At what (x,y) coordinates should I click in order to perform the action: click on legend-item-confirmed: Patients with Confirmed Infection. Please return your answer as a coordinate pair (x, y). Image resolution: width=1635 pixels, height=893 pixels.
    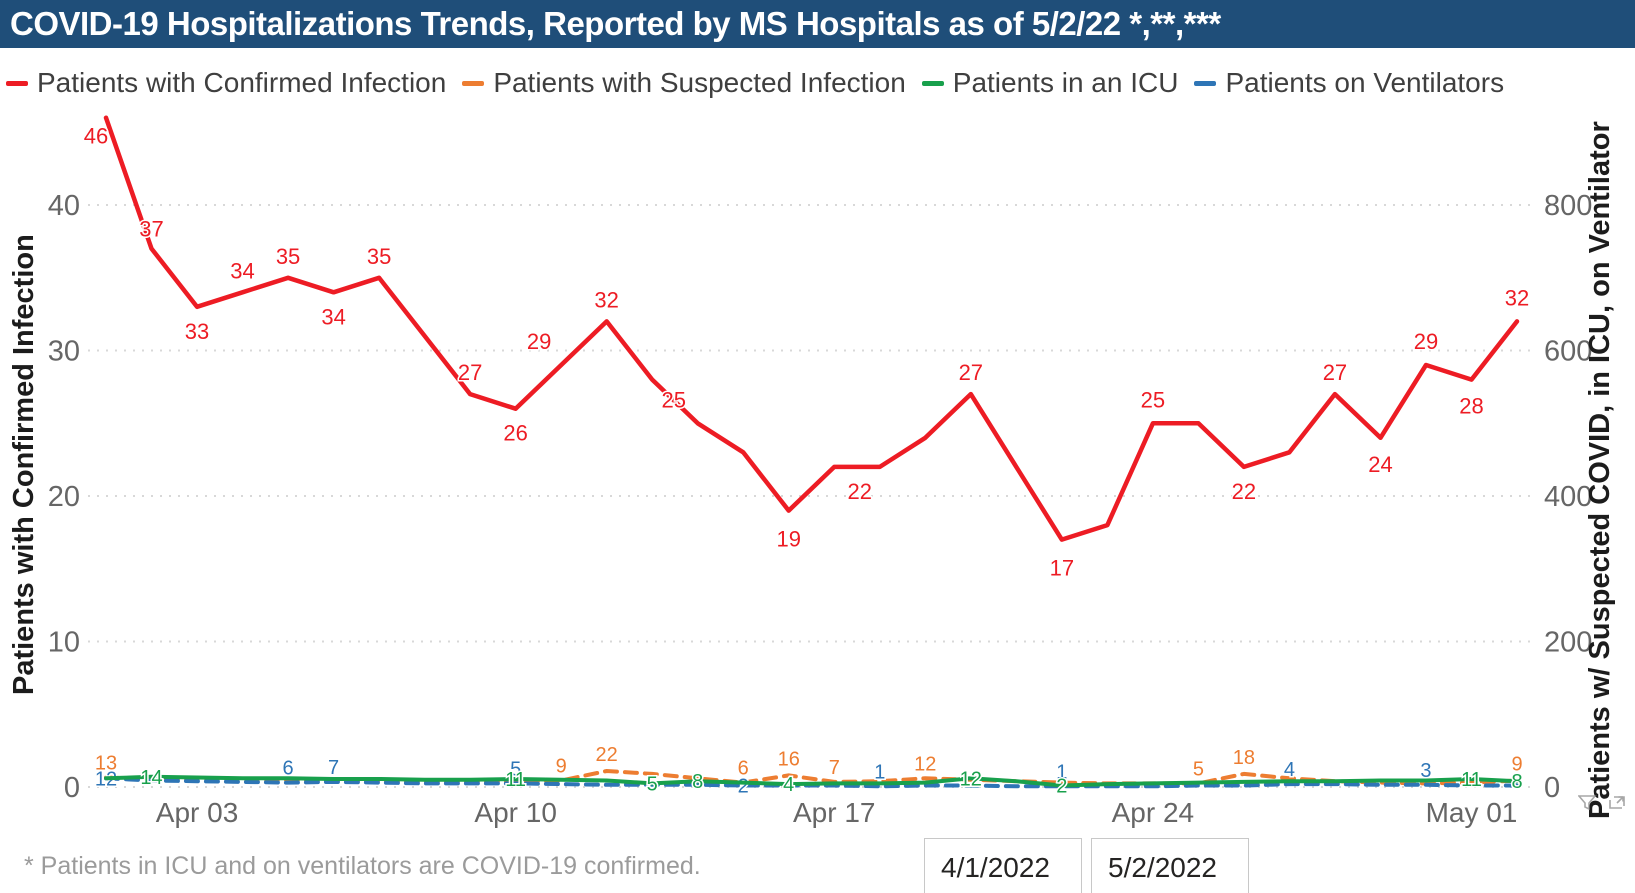
    Looking at the image, I should click on (226, 83).